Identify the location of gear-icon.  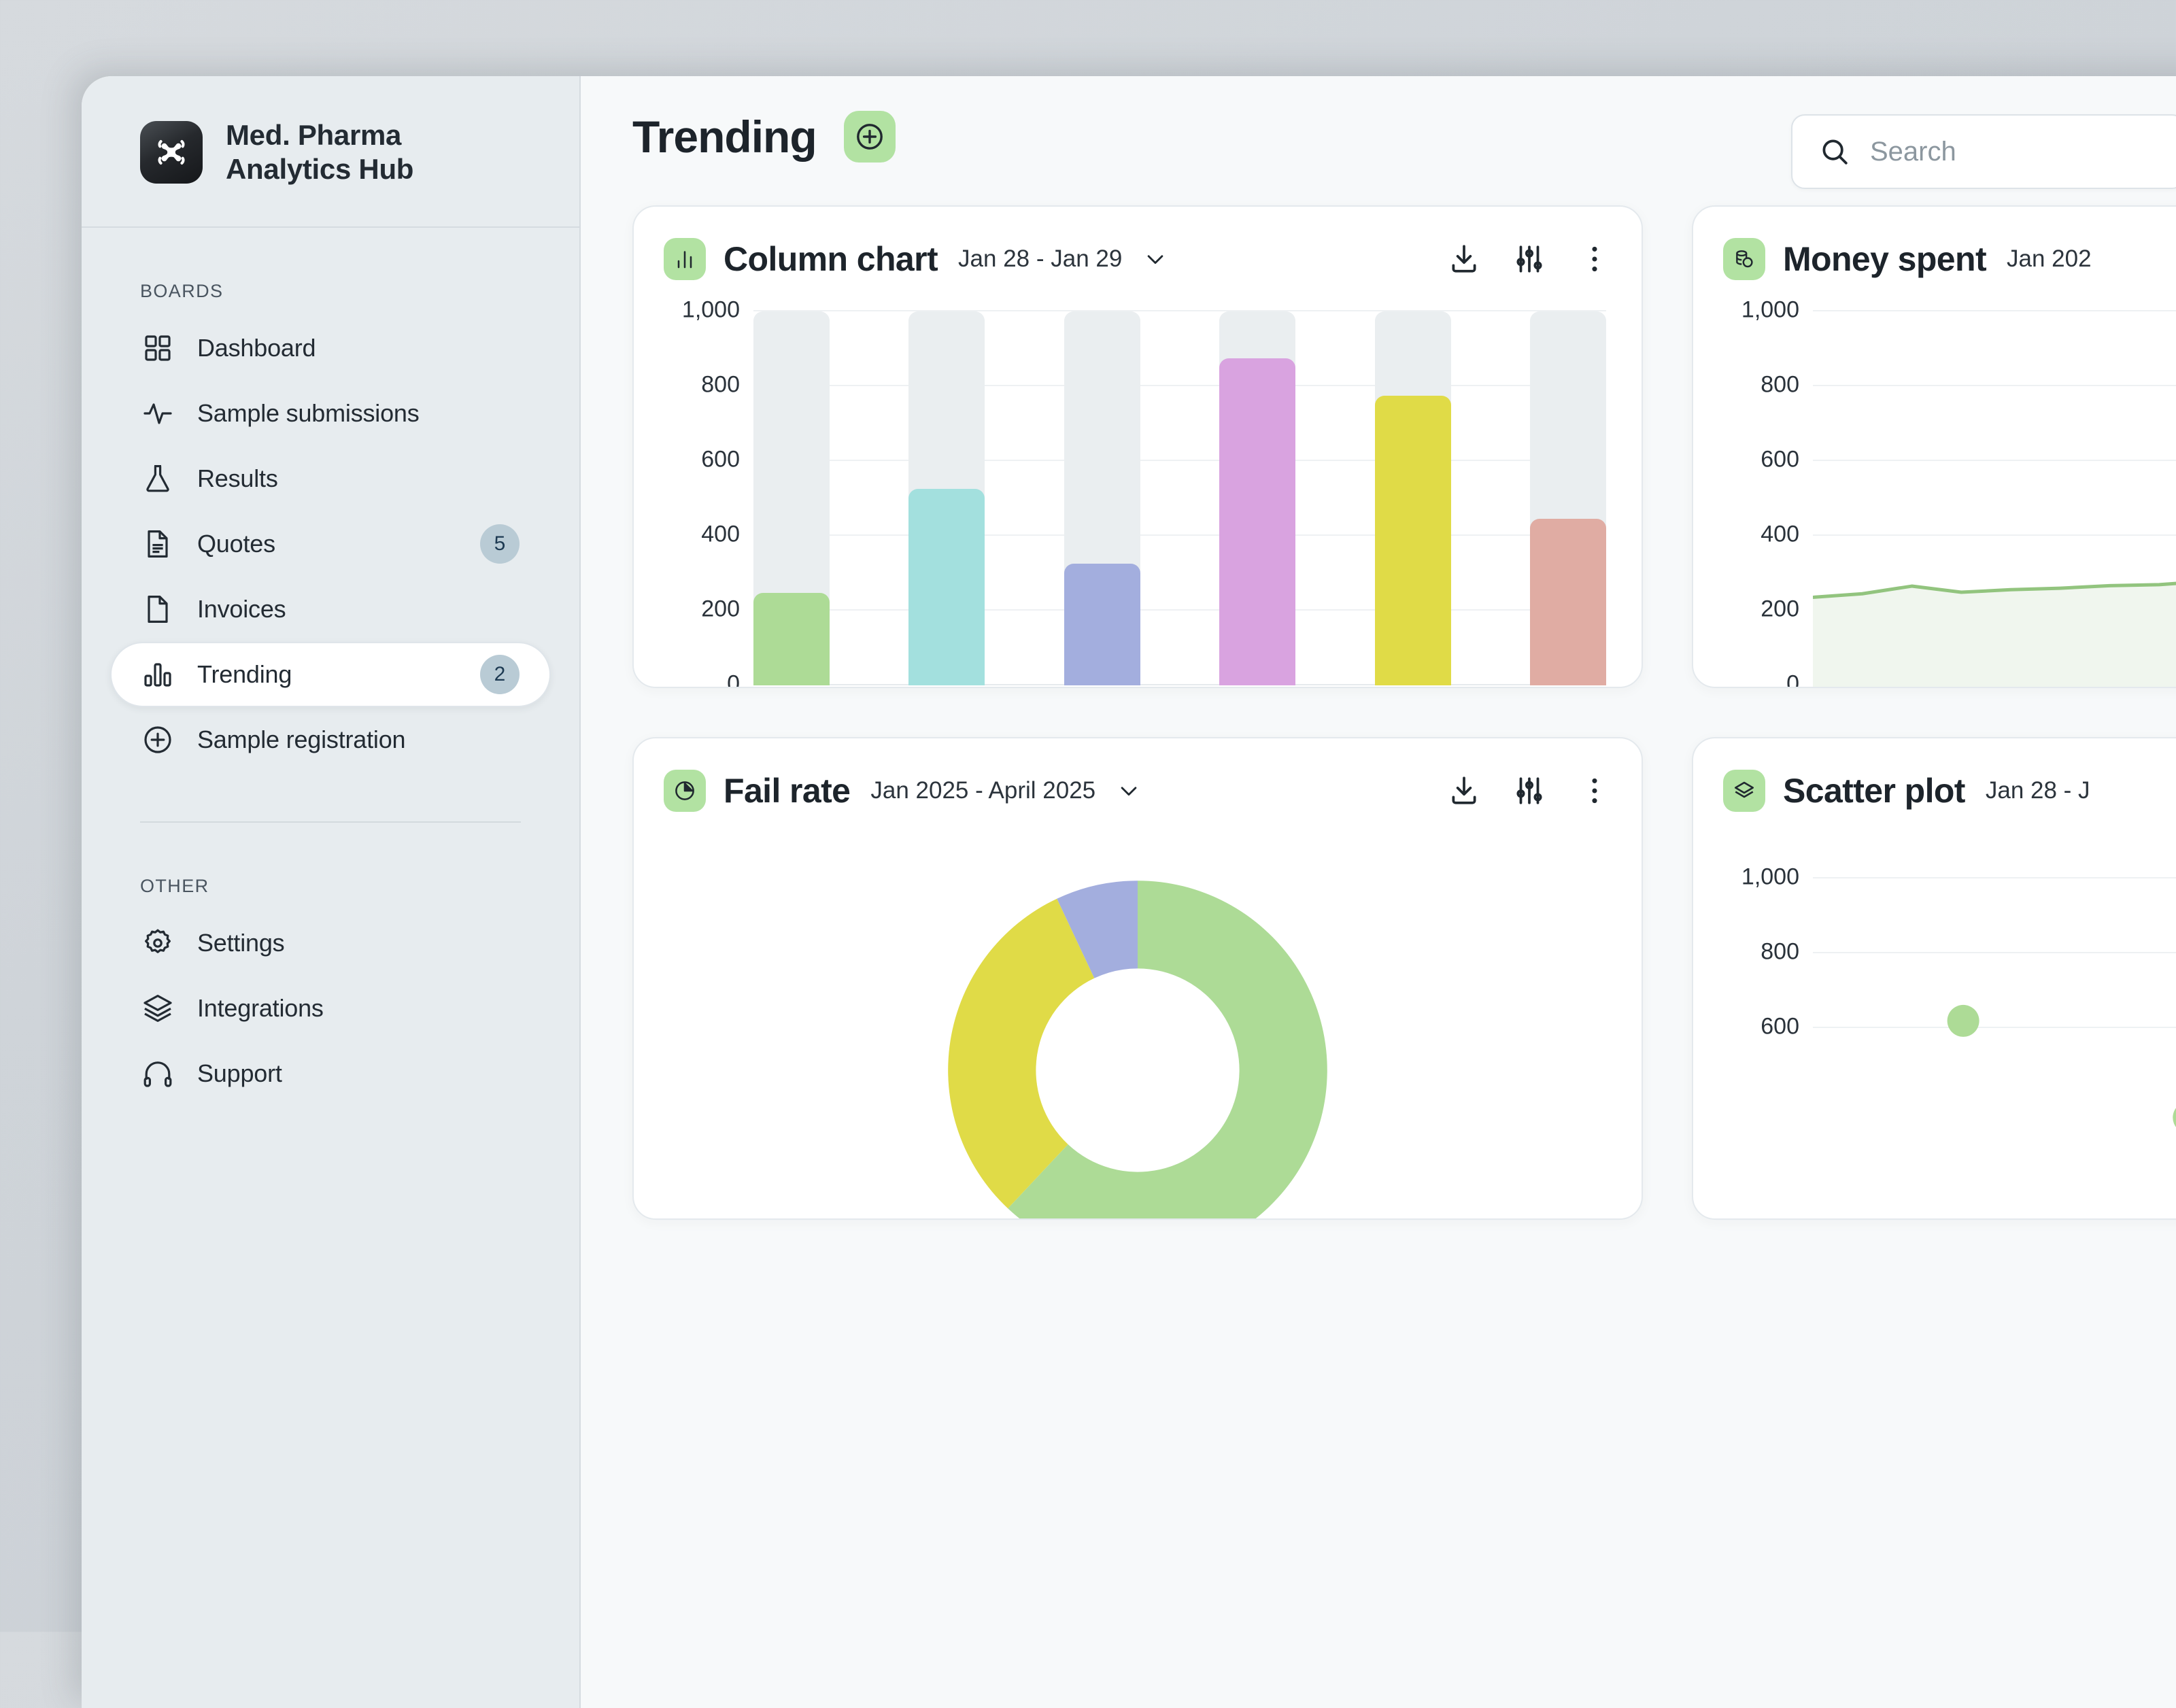
(158, 943).